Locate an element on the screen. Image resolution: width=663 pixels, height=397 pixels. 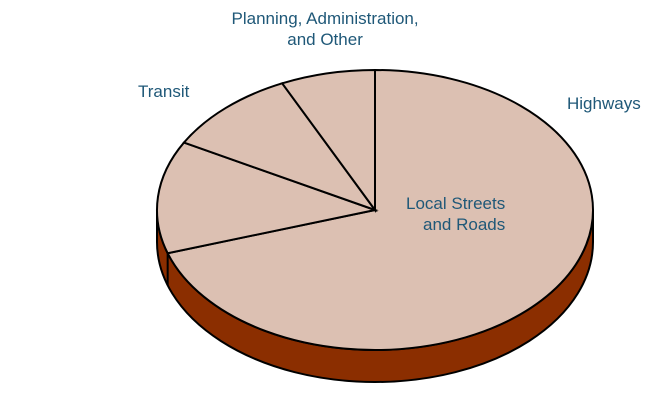
pie-label-2: Local Streets and Roads is located at coordinates (455, 214).